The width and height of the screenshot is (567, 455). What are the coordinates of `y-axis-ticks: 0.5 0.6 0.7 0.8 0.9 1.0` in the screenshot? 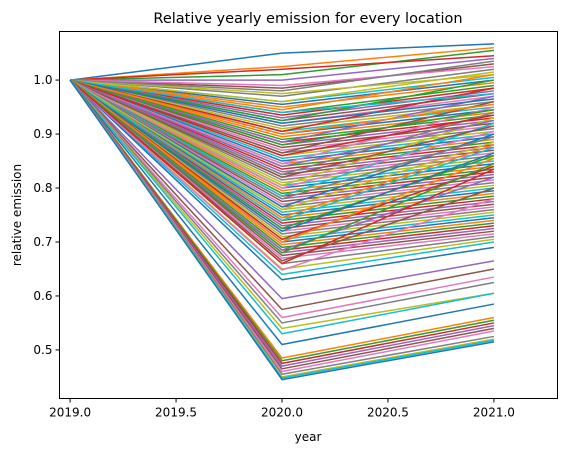 It's located at (46, 215).